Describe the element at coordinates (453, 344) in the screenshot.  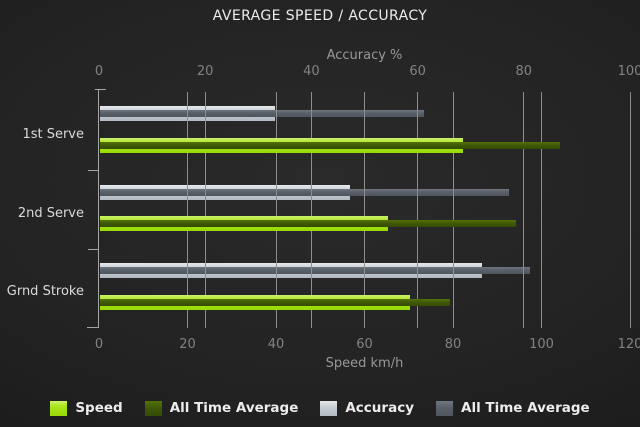
I see `bottom-tick-label-80: 80` at that location.